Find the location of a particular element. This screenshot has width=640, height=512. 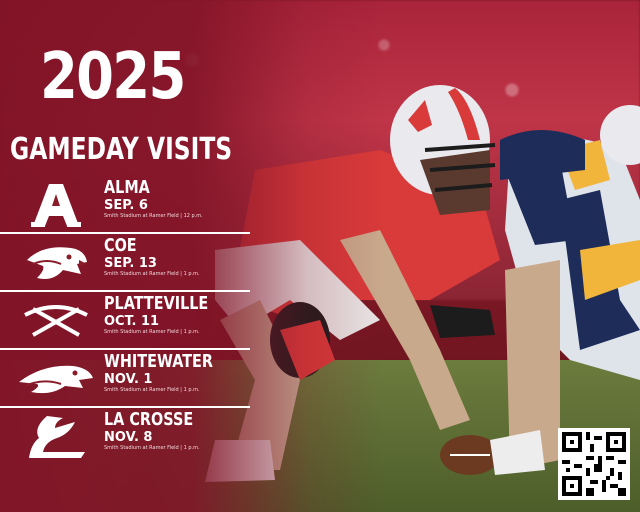

game-date: SEP. 6 is located at coordinates (126, 205).